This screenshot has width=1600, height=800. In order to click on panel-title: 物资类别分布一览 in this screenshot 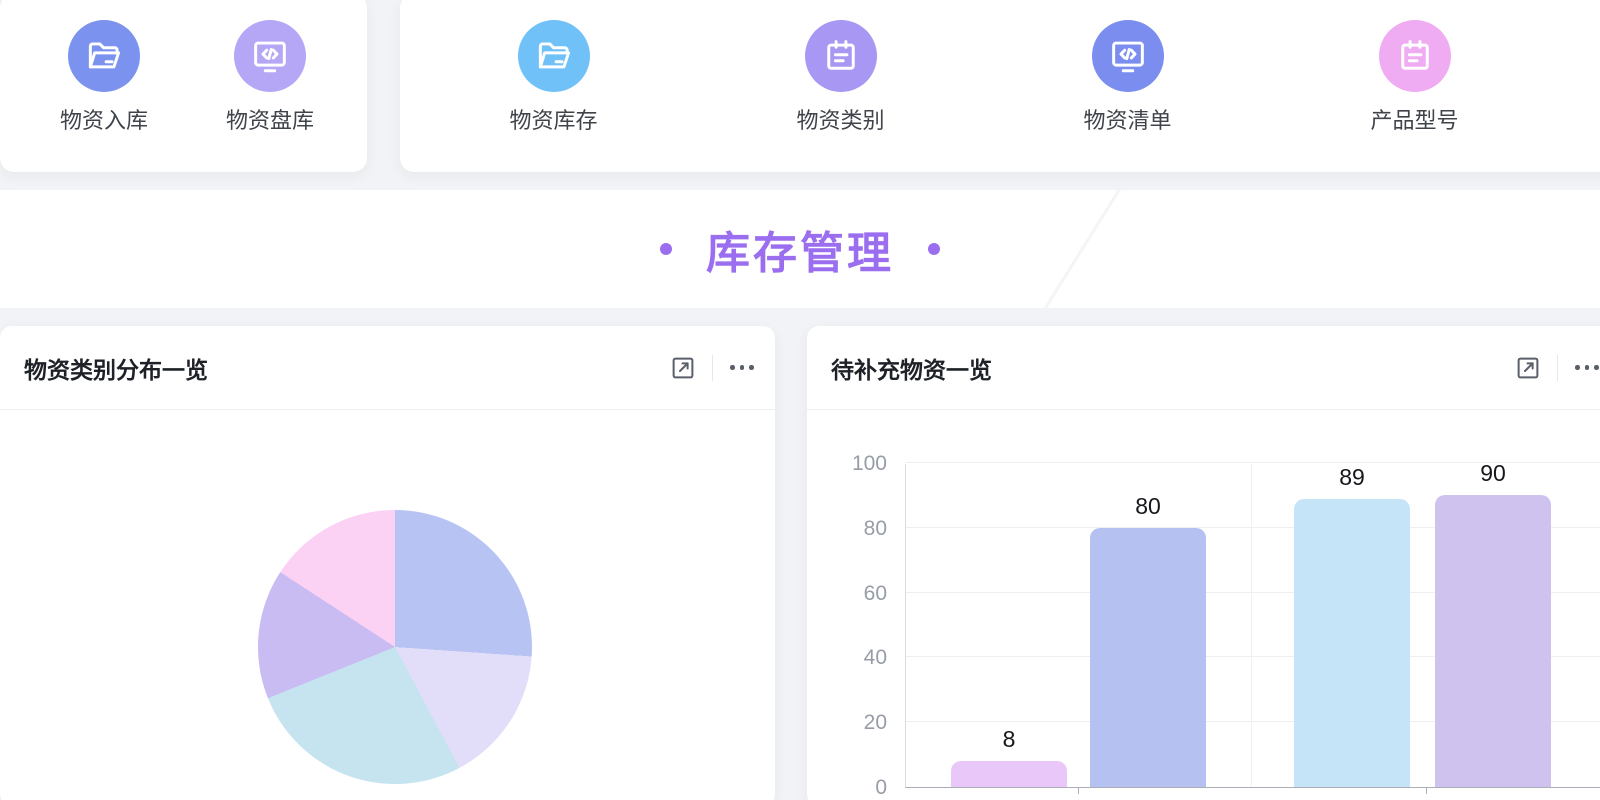, I will do `click(116, 369)`.